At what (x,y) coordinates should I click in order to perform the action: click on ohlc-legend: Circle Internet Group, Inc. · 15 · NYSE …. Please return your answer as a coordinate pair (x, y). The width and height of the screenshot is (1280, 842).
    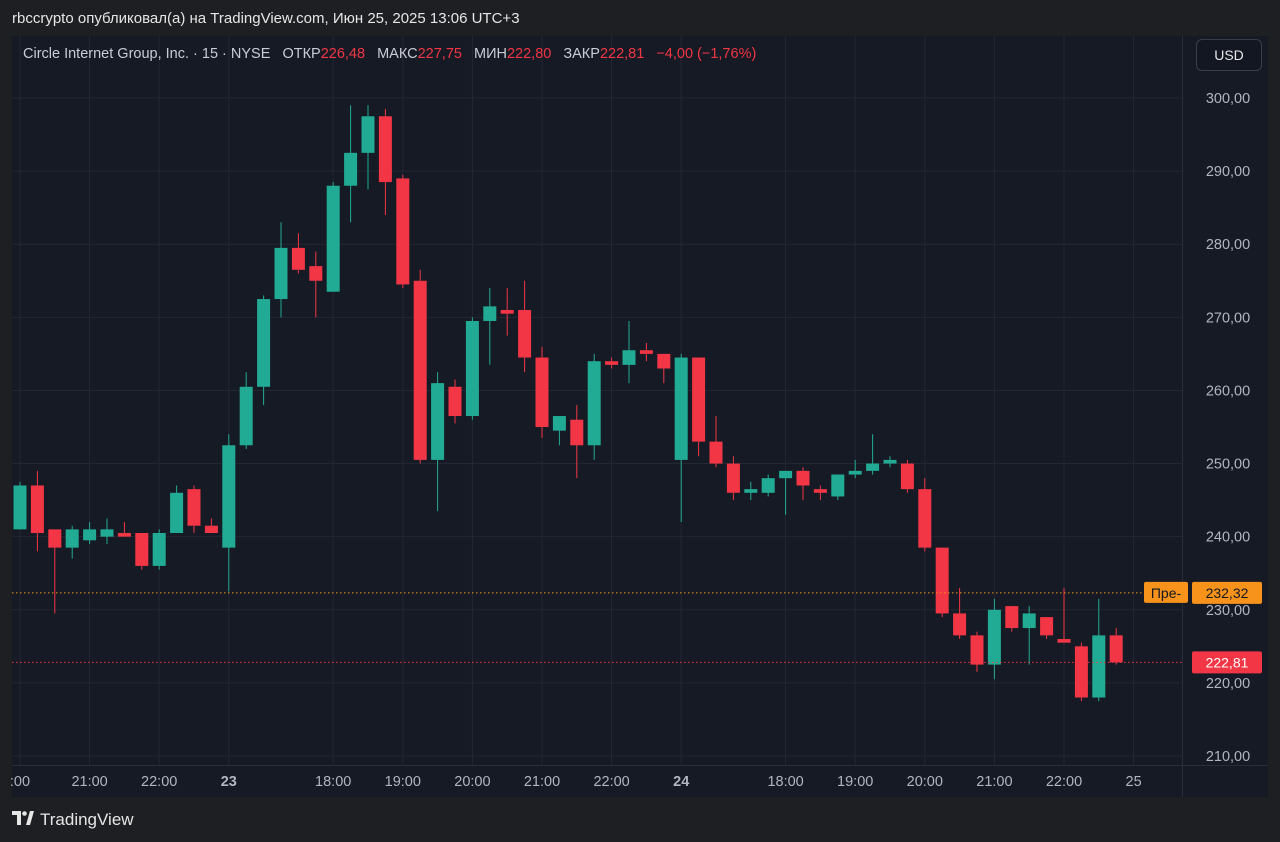
    Looking at the image, I should click on (389, 54).